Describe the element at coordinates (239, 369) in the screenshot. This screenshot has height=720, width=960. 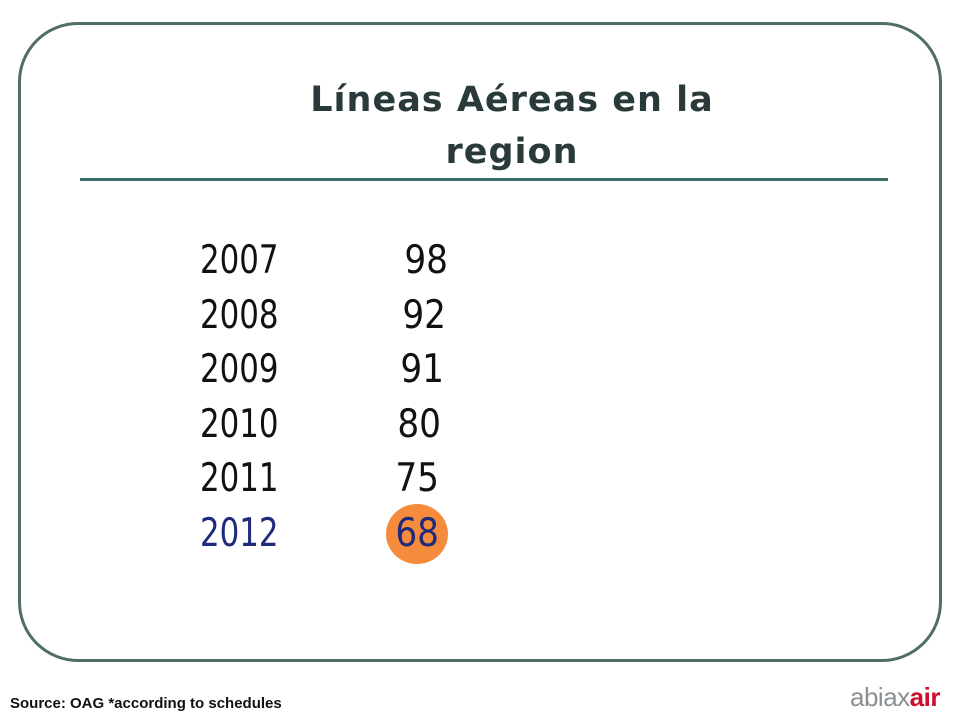
I see `year: 2009` at that location.